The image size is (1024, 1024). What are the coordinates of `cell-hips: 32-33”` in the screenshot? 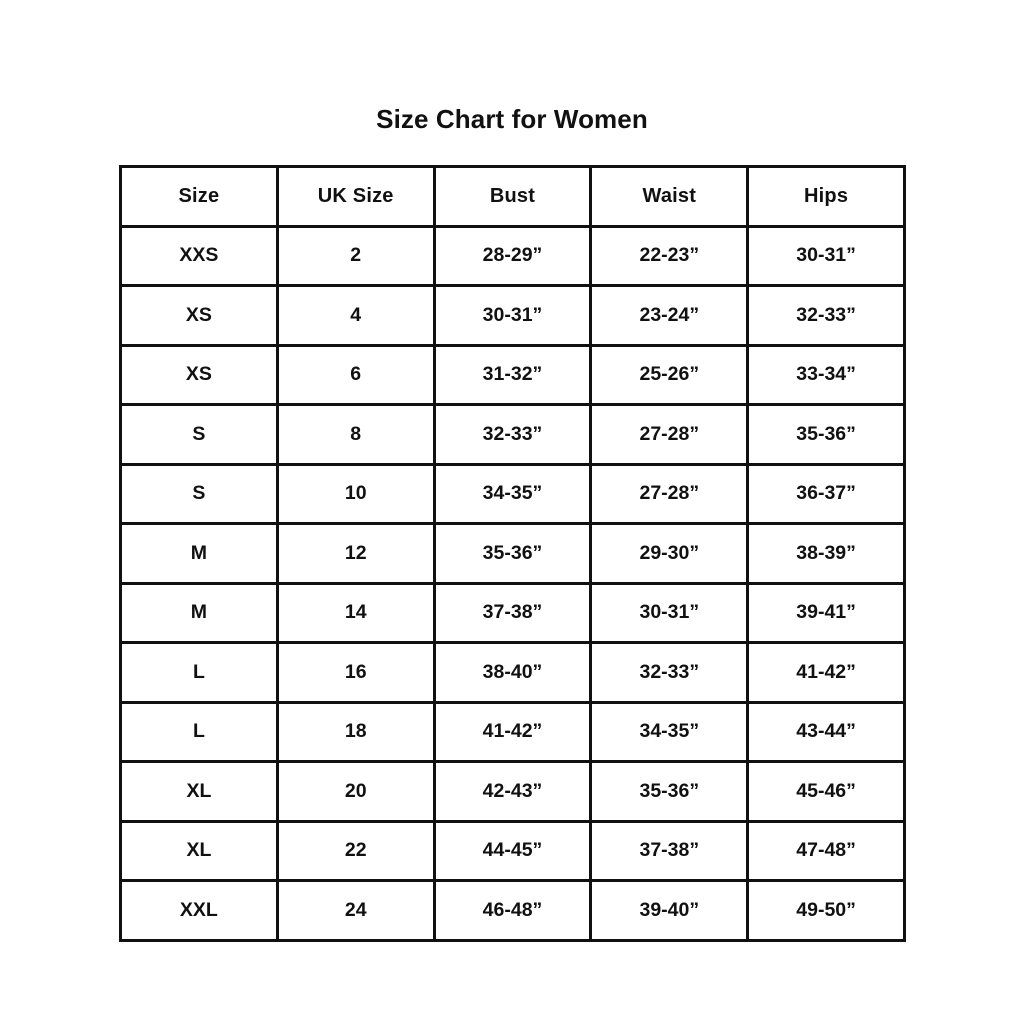 It's located at (826, 315).